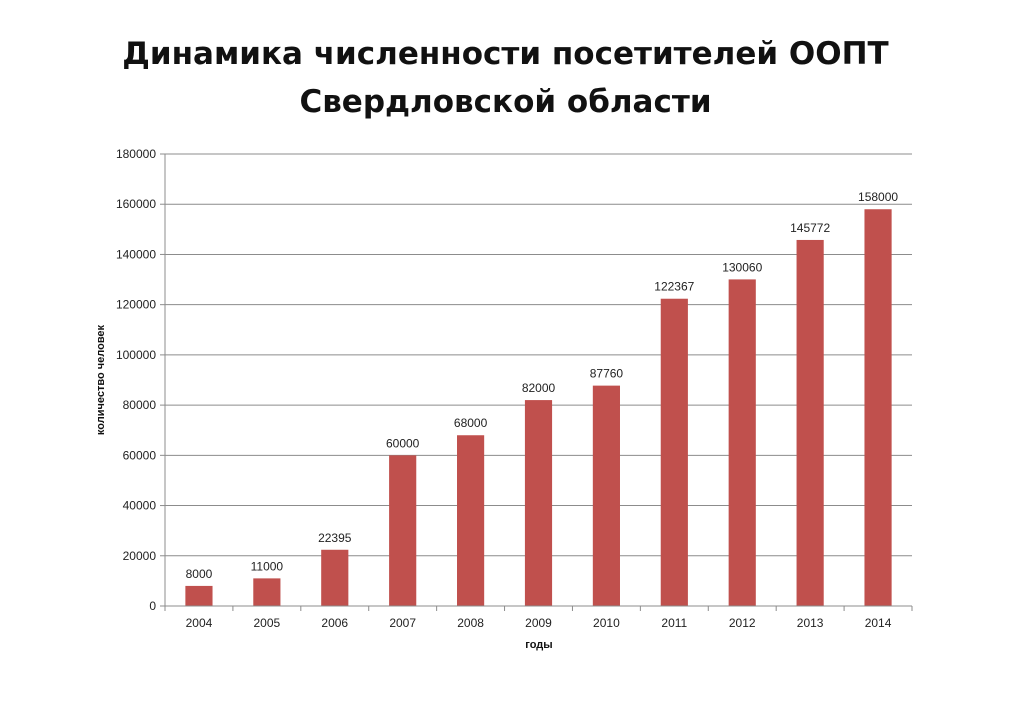  I want to click on y-tick-label: 180000, so click(136, 154).